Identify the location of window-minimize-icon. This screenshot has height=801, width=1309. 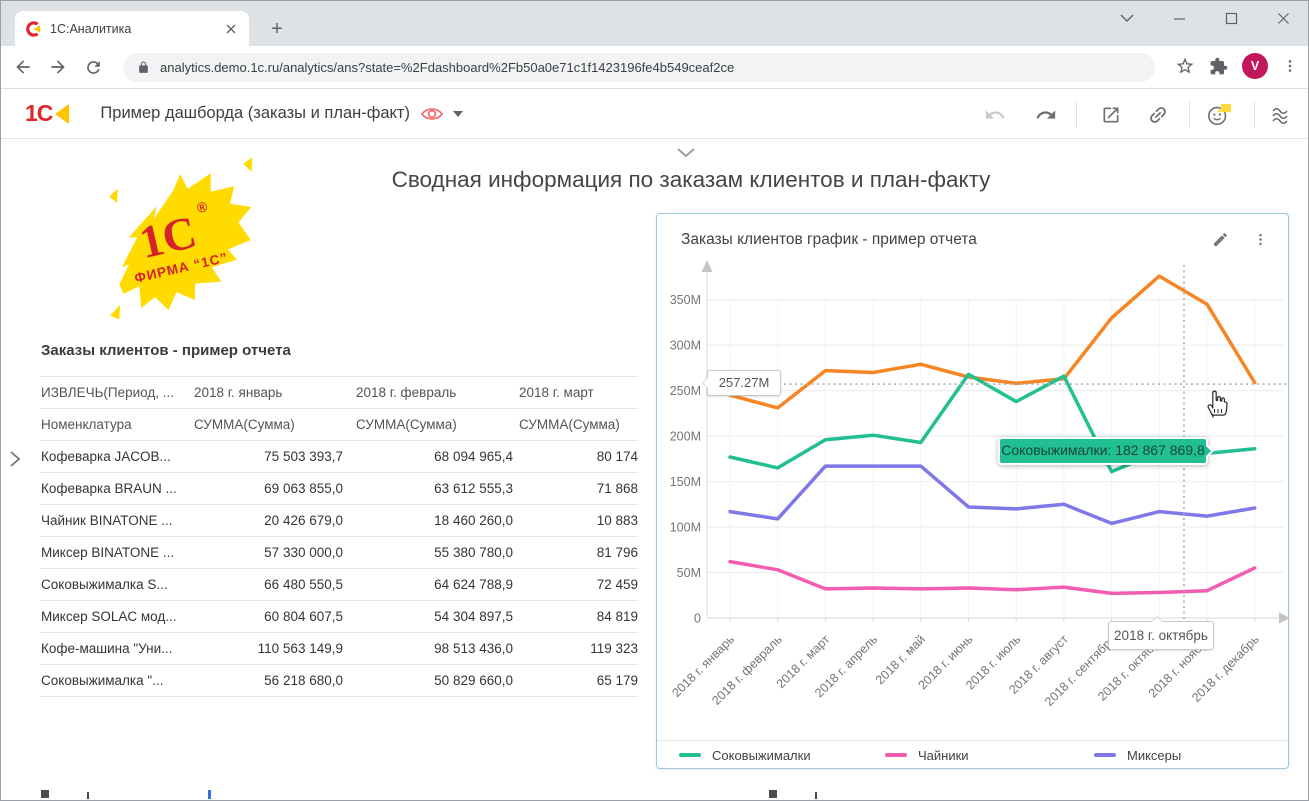
(1179, 18).